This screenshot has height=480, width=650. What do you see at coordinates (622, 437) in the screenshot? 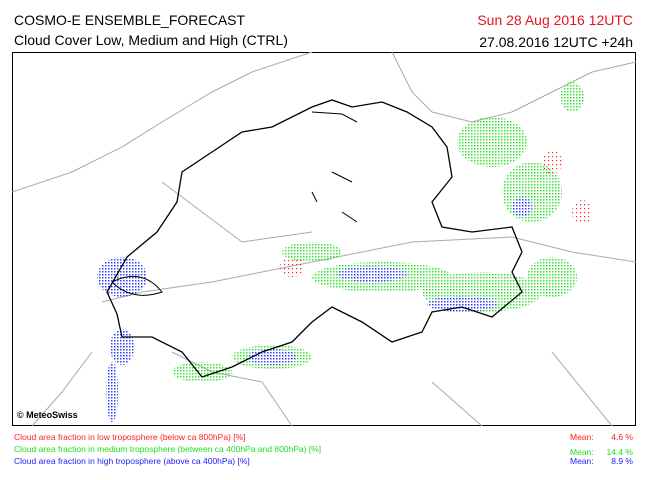
I see `legend-mean: 4.6 %` at bounding box center [622, 437].